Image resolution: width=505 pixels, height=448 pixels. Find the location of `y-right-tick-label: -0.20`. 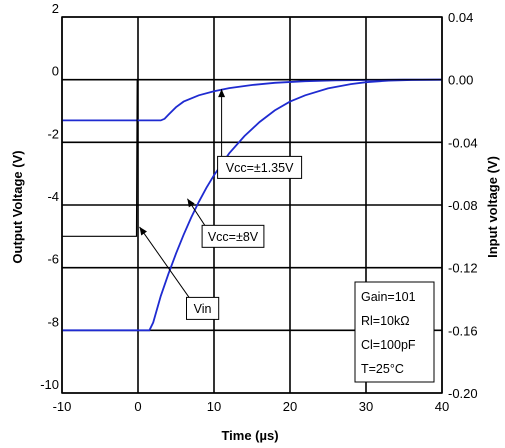

y-right-tick-label: -0.20 is located at coordinates (463, 393).